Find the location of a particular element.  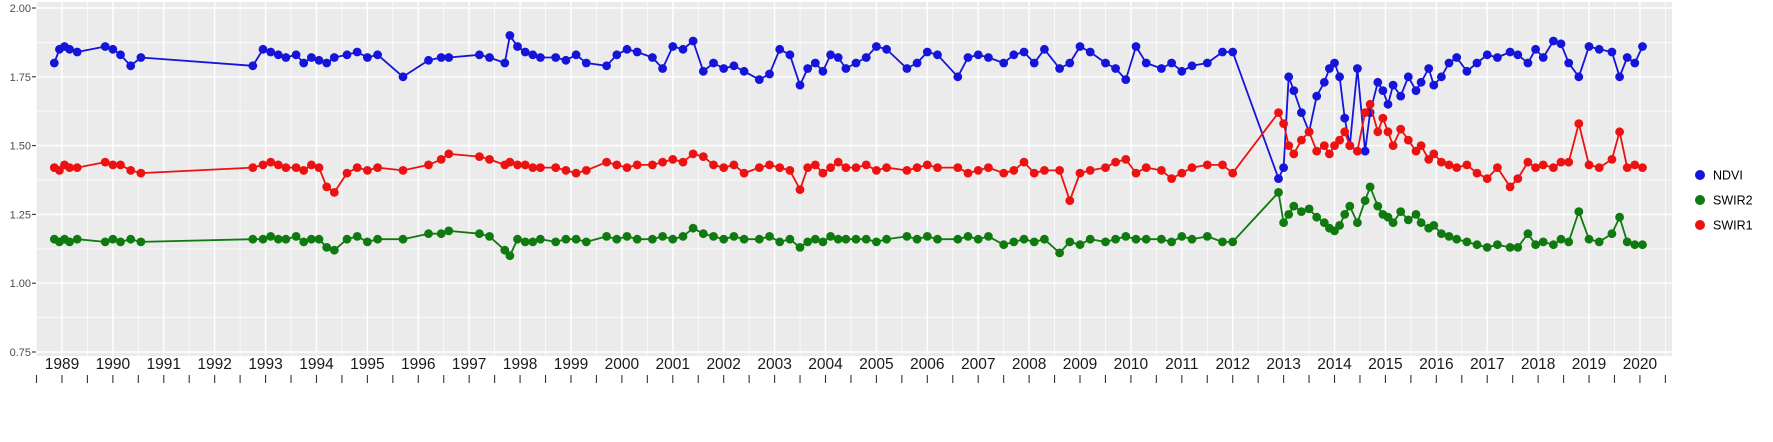

x-tick-label: 1991 is located at coordinates (164, 364).